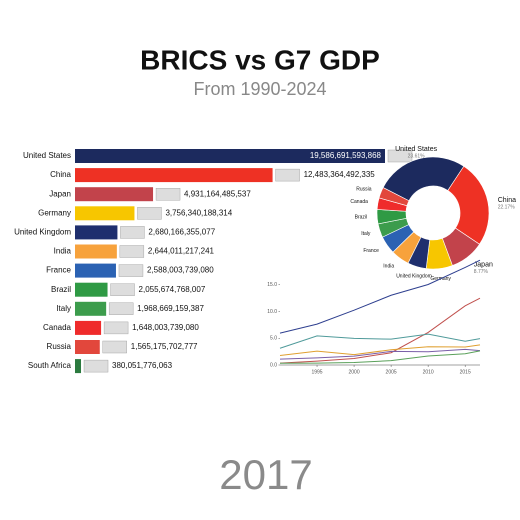 This screenshot has width=520, height=520. Describe the element at coordinates (164, 346) in the screenshot. I see `value-label: 1,565,175,702,777` at that location.